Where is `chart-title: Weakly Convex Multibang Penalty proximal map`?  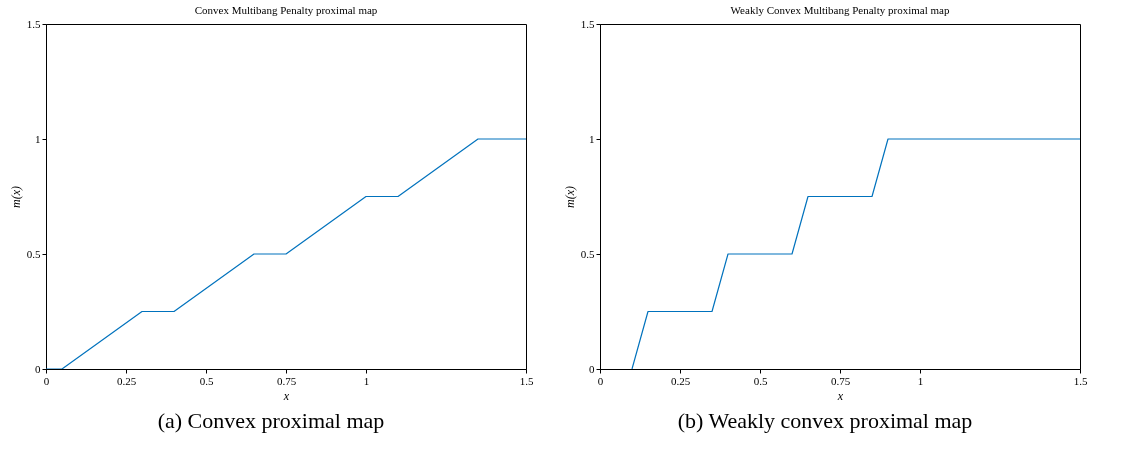
chart-title: Weakly Convex Multibang Penalty proximal map is located at coordinates (840, 10).